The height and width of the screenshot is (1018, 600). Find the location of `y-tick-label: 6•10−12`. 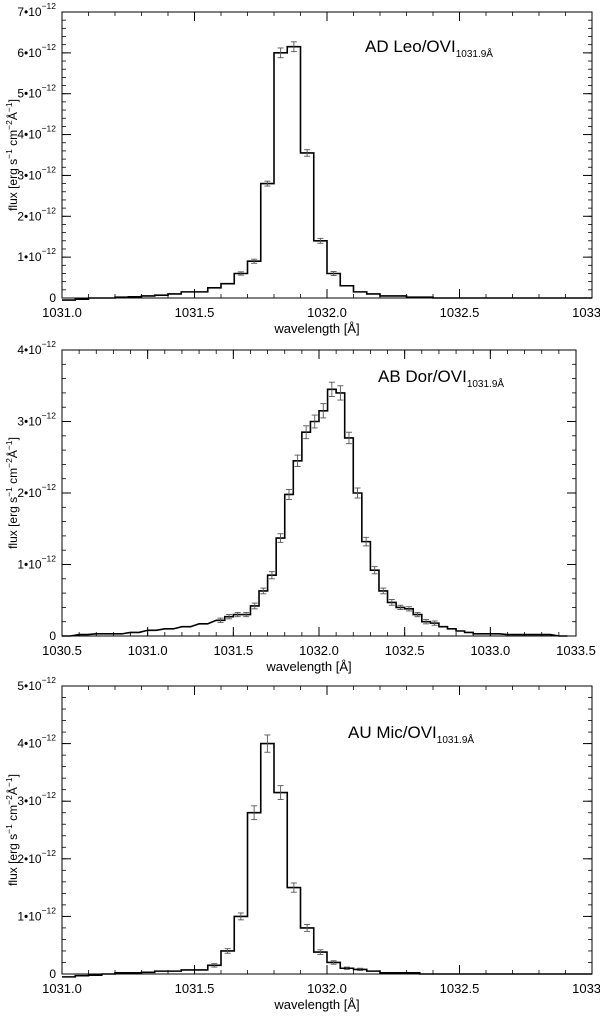

y-tick-label: 6•10−12 is located at coordinates (36, 51).